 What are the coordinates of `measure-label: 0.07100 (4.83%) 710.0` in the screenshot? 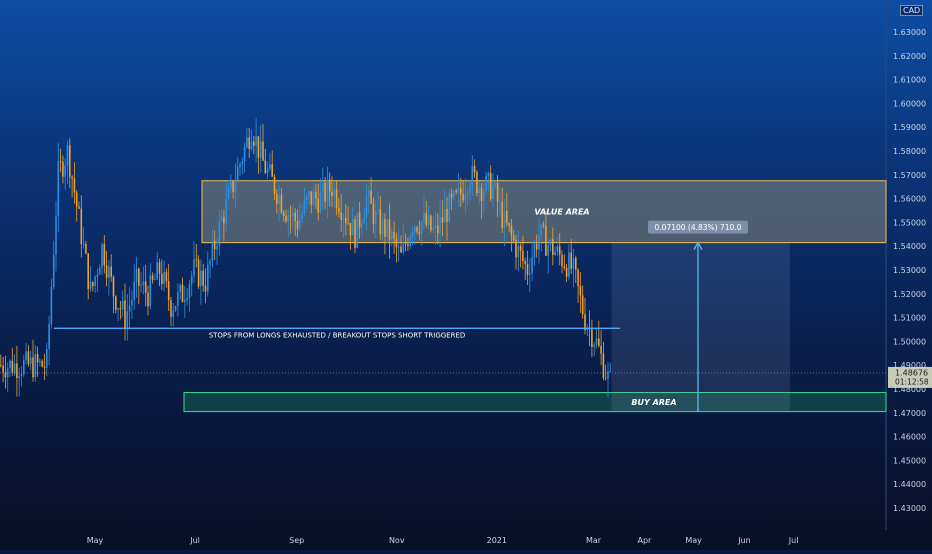 It's located at (698, 227).